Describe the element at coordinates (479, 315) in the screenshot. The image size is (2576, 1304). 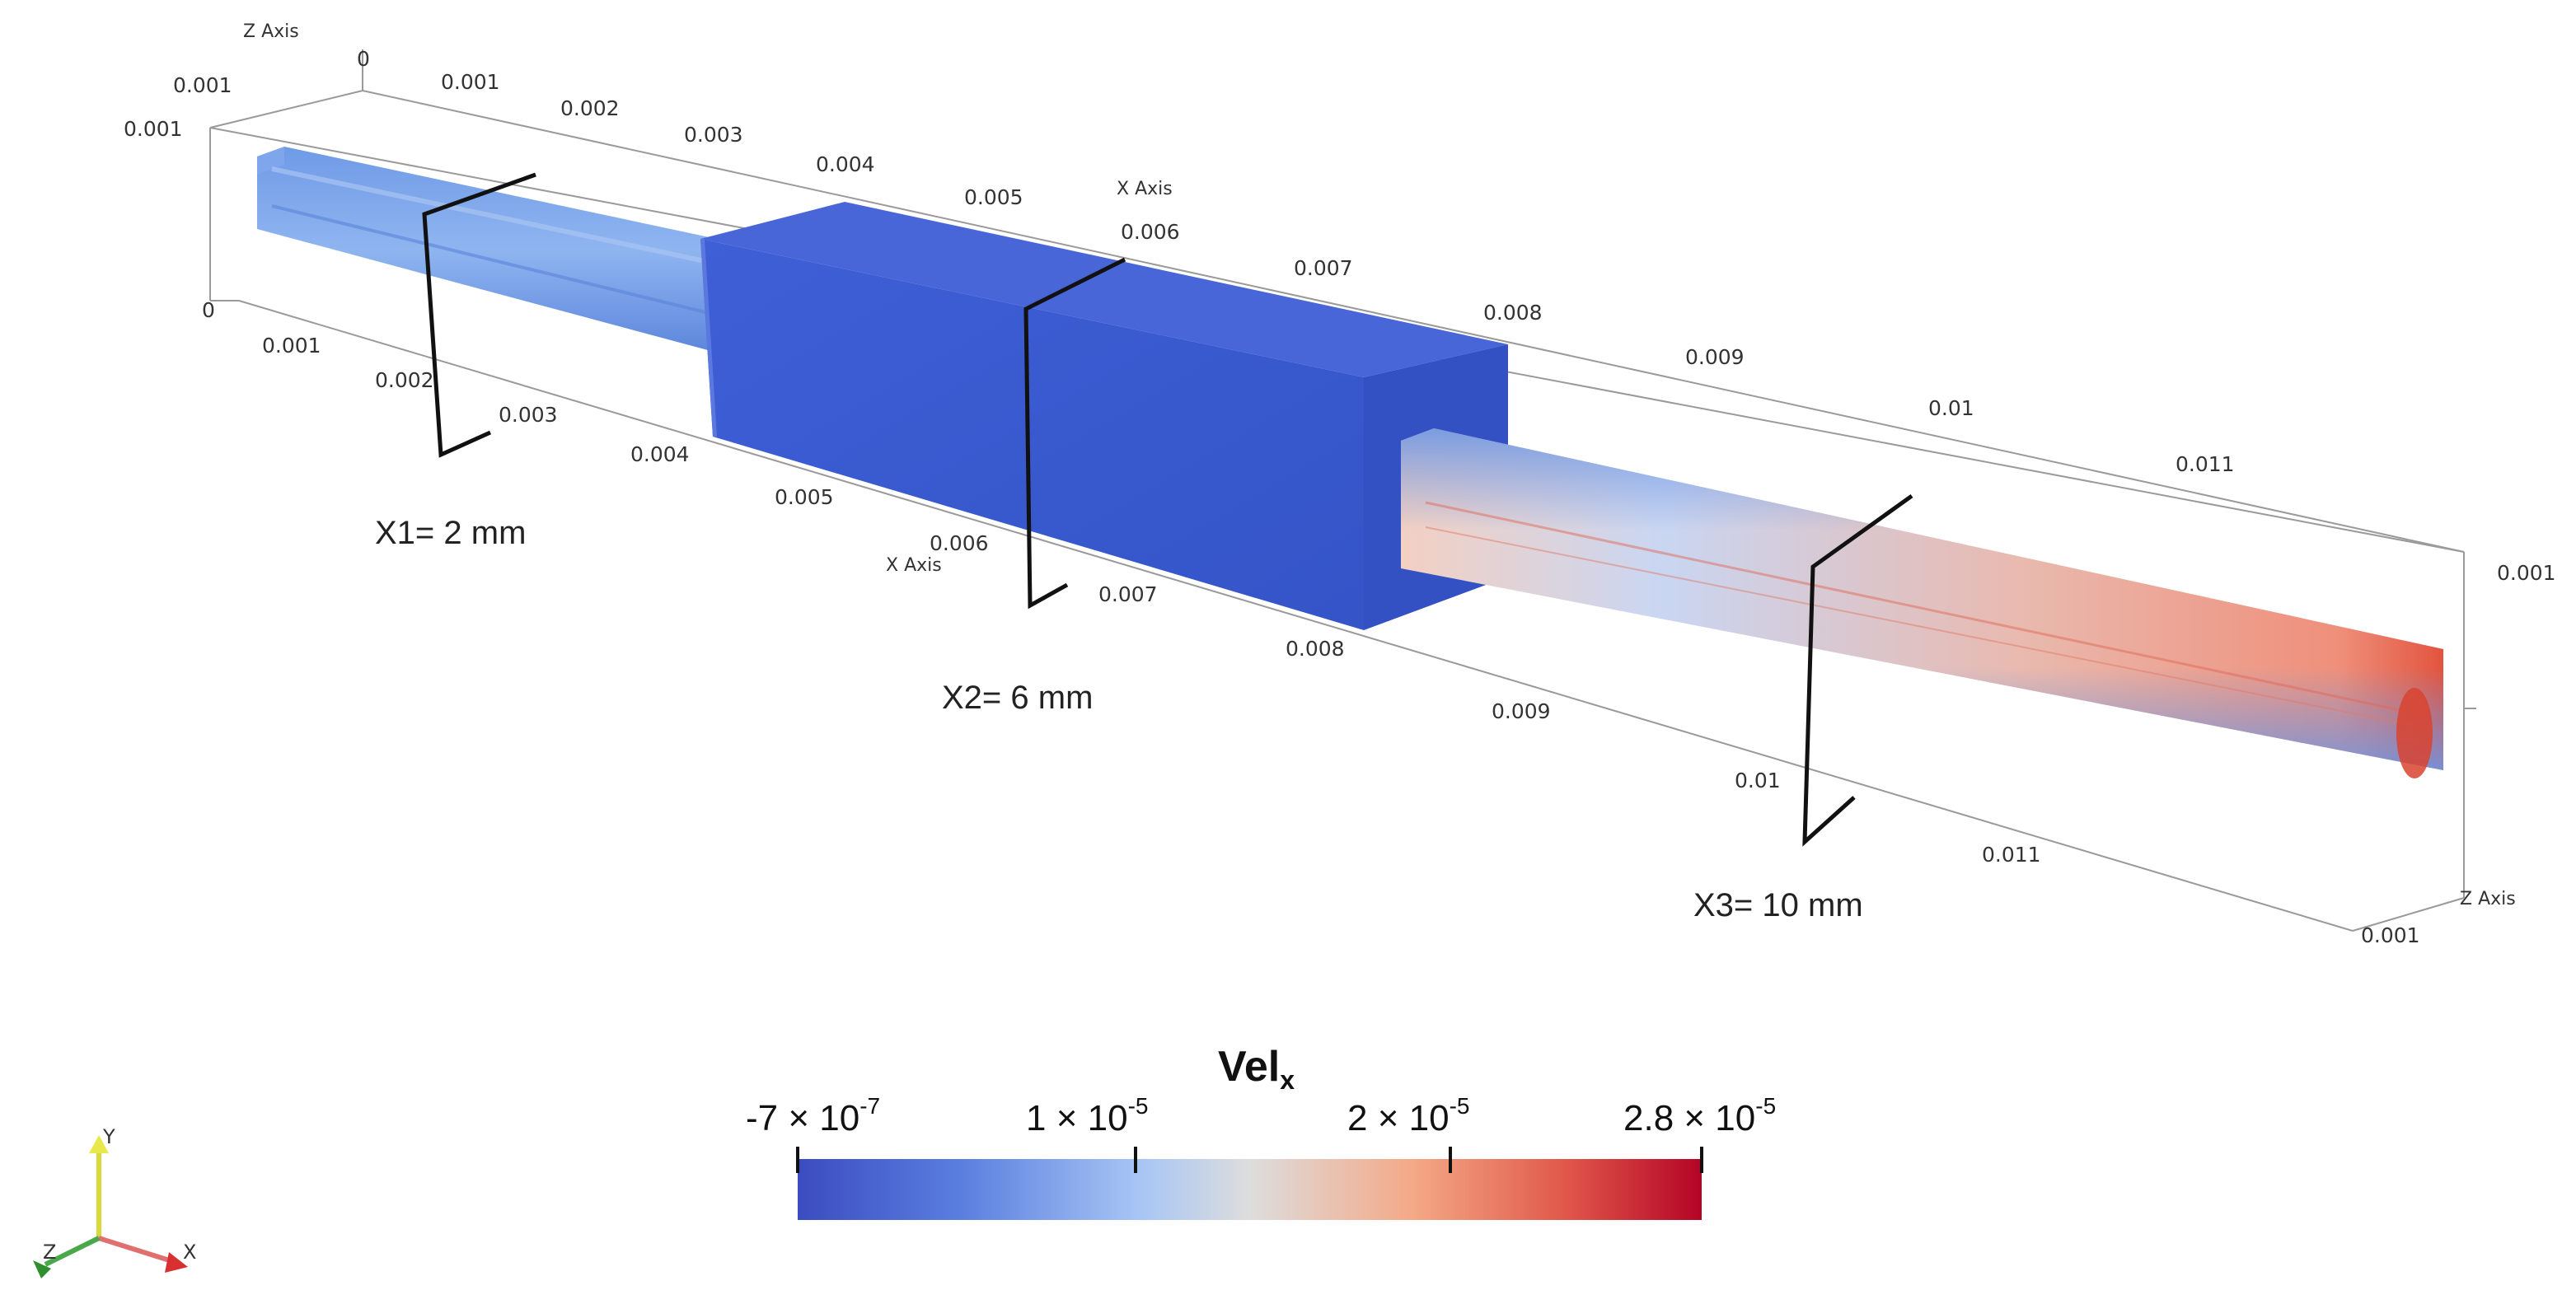
I see `section-marker-x1` at that location.